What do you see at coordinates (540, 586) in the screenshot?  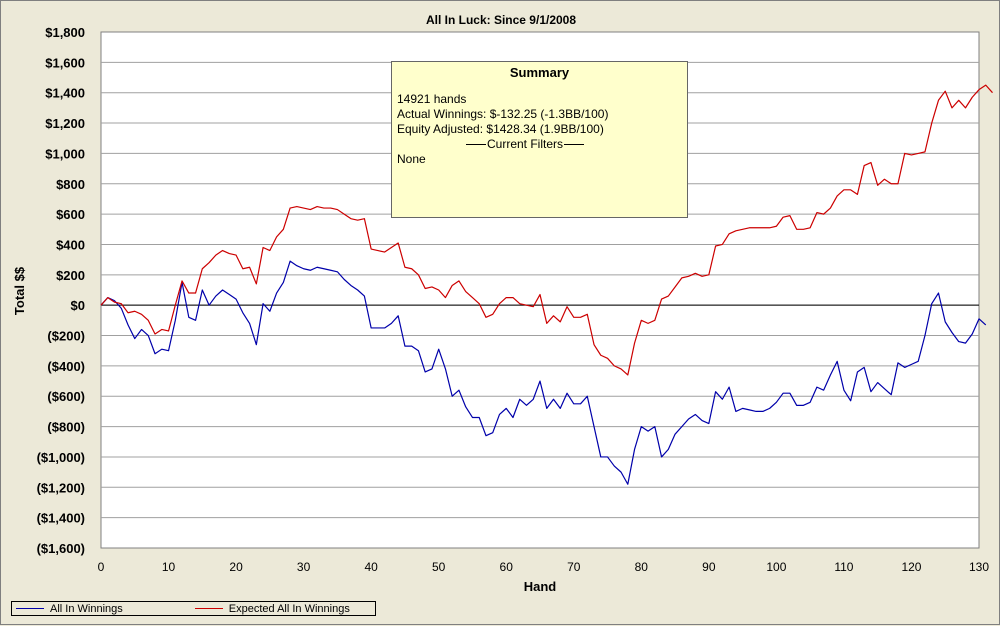 I see `x-axis-label: Hand` at bounding box center [540, 586].